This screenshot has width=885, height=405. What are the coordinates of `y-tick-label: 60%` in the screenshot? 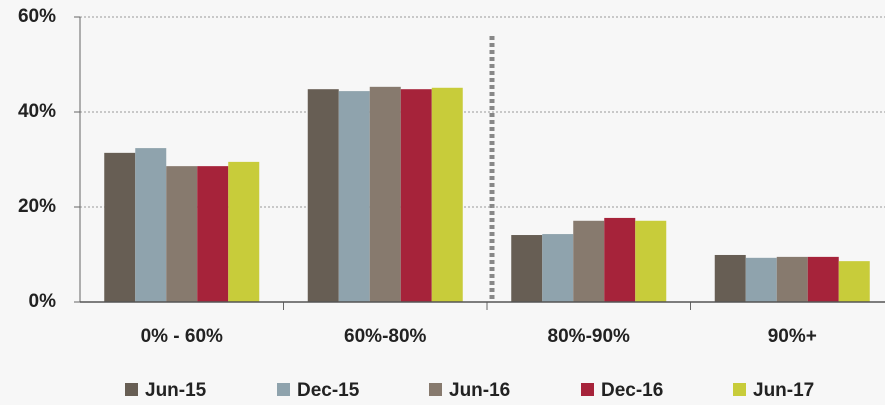 It's located at (37, 16).